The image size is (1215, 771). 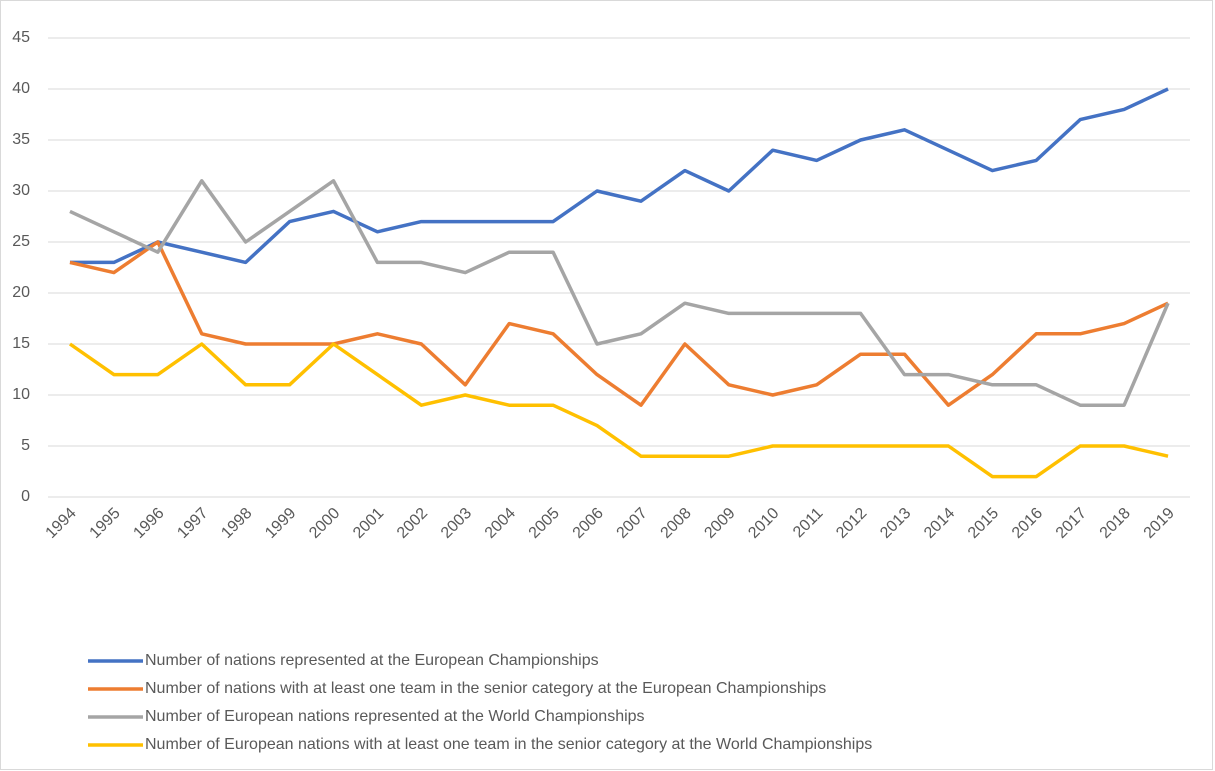 What do you see at coordinates (21, 88) in the screenshot?
I see `y-tick-label: 40` at bounding box center [21, 88].